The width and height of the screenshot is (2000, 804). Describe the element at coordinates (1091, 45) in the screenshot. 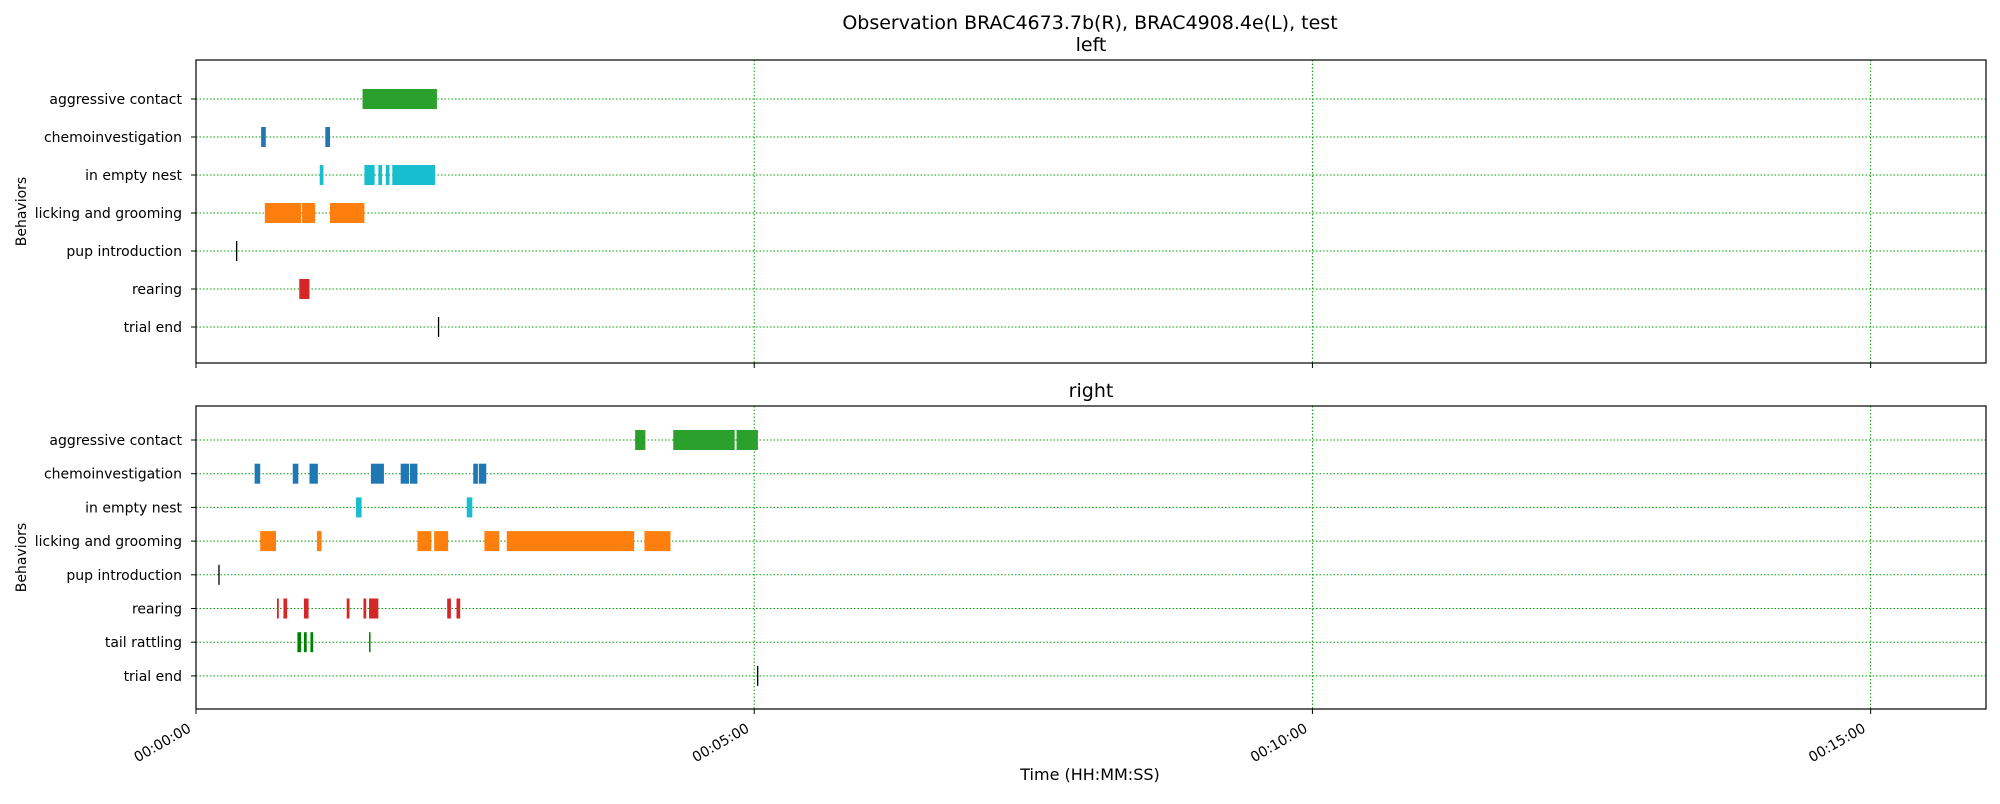

I see `panel-title: left` at that location.